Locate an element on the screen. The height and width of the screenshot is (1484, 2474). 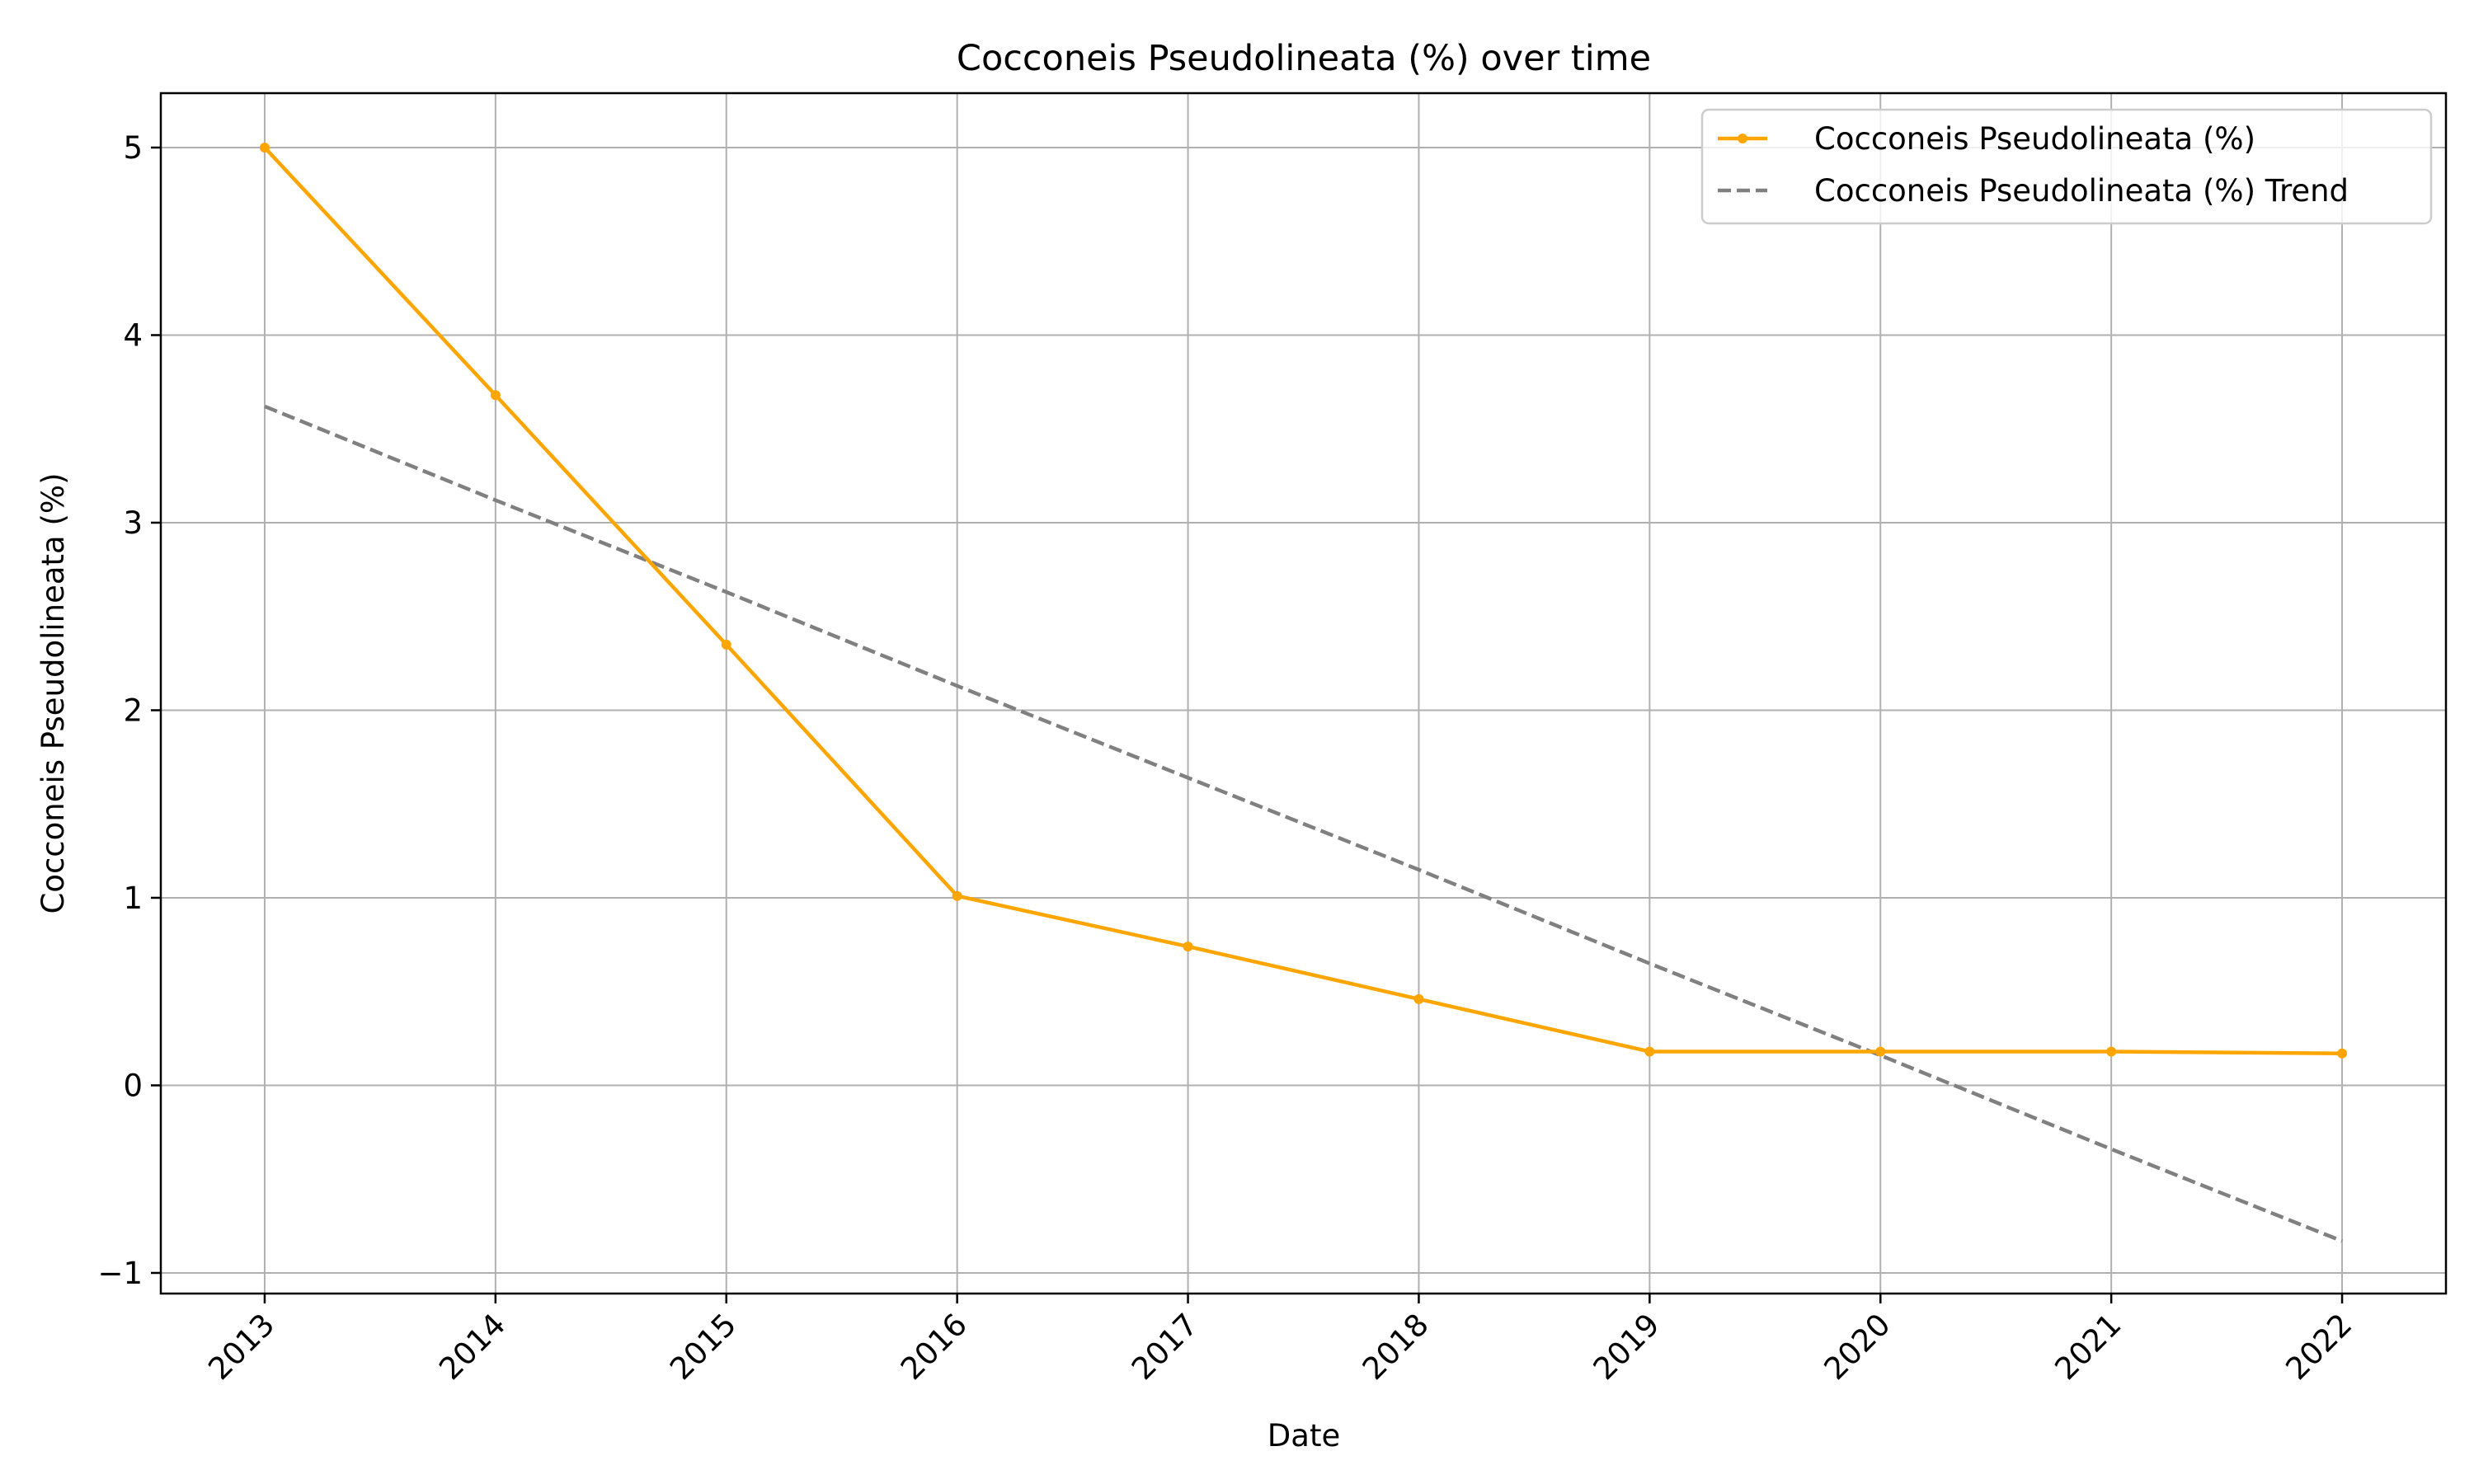
x-tick-label: 2013 is located at coordinates (241, 1347).